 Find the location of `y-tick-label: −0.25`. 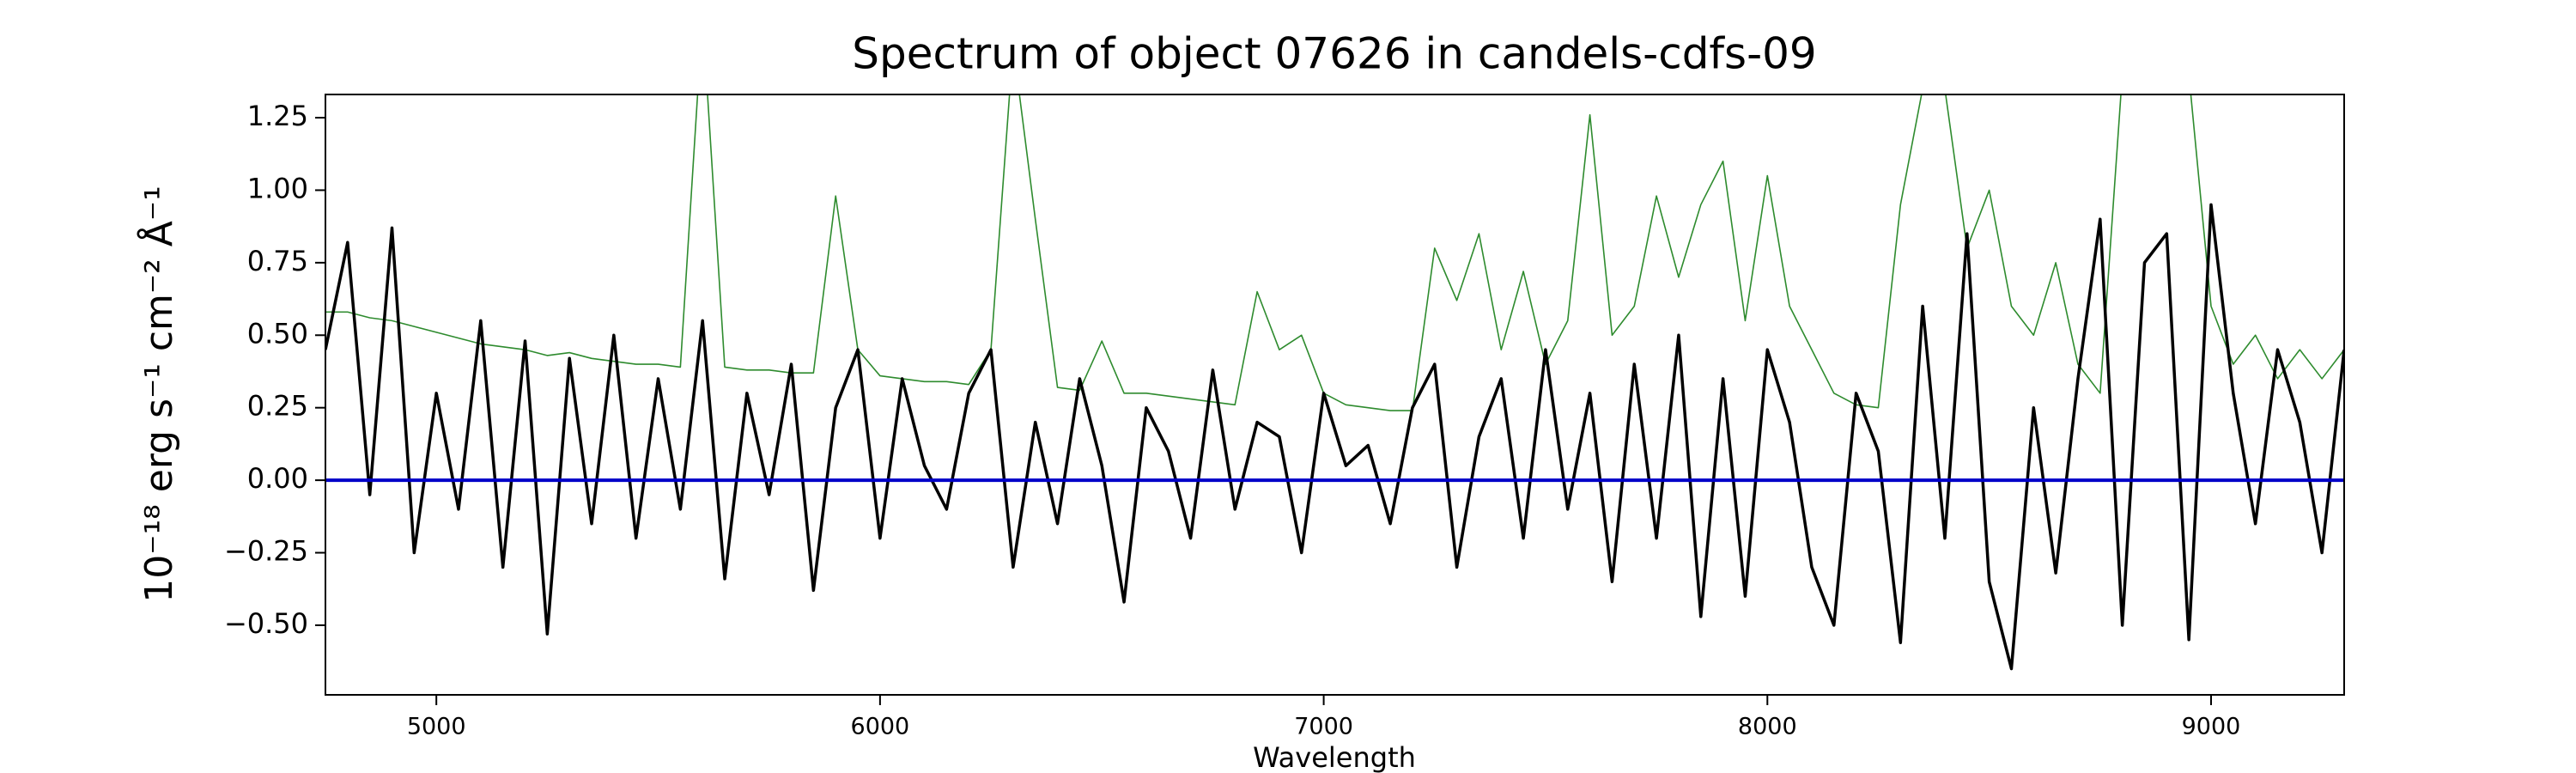

y-tick-label: −0.25 is located at coordinates (266, 551).